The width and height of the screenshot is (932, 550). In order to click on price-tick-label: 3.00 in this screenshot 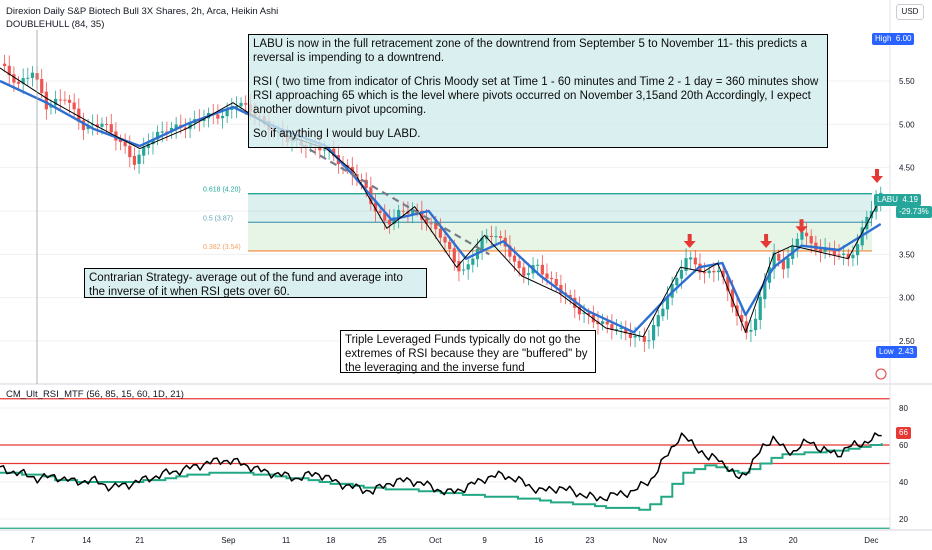, I will do `click(907, 298)`.